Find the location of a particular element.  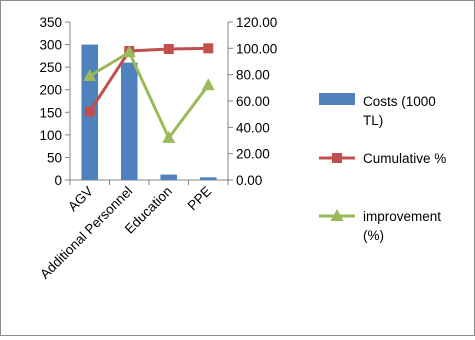

y-right-tick-label: 60.00 is located at coordinates (253, 101).